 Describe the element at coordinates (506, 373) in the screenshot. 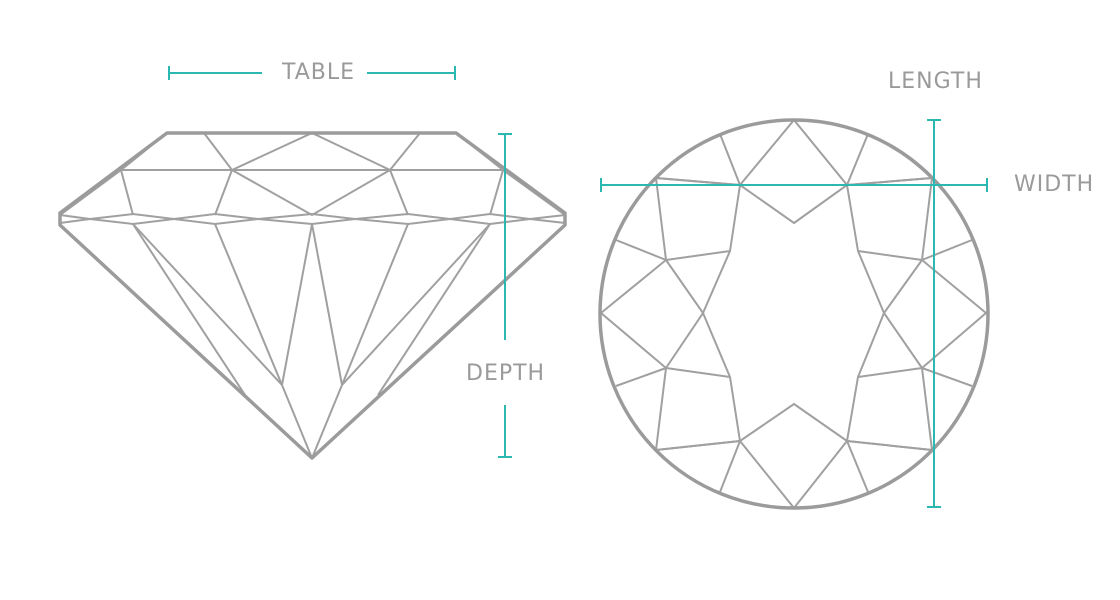

I see `depth-label: DEPTH` at that location.